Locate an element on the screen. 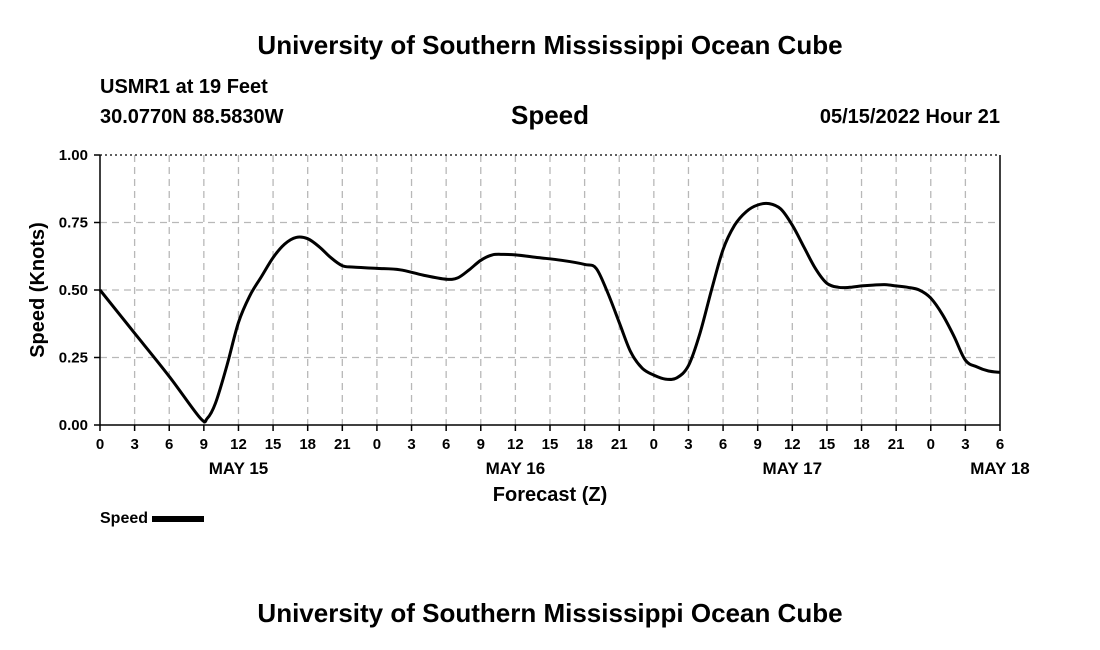  y-axis-title: Speed (Knots) is located at coordinates (38, 290).